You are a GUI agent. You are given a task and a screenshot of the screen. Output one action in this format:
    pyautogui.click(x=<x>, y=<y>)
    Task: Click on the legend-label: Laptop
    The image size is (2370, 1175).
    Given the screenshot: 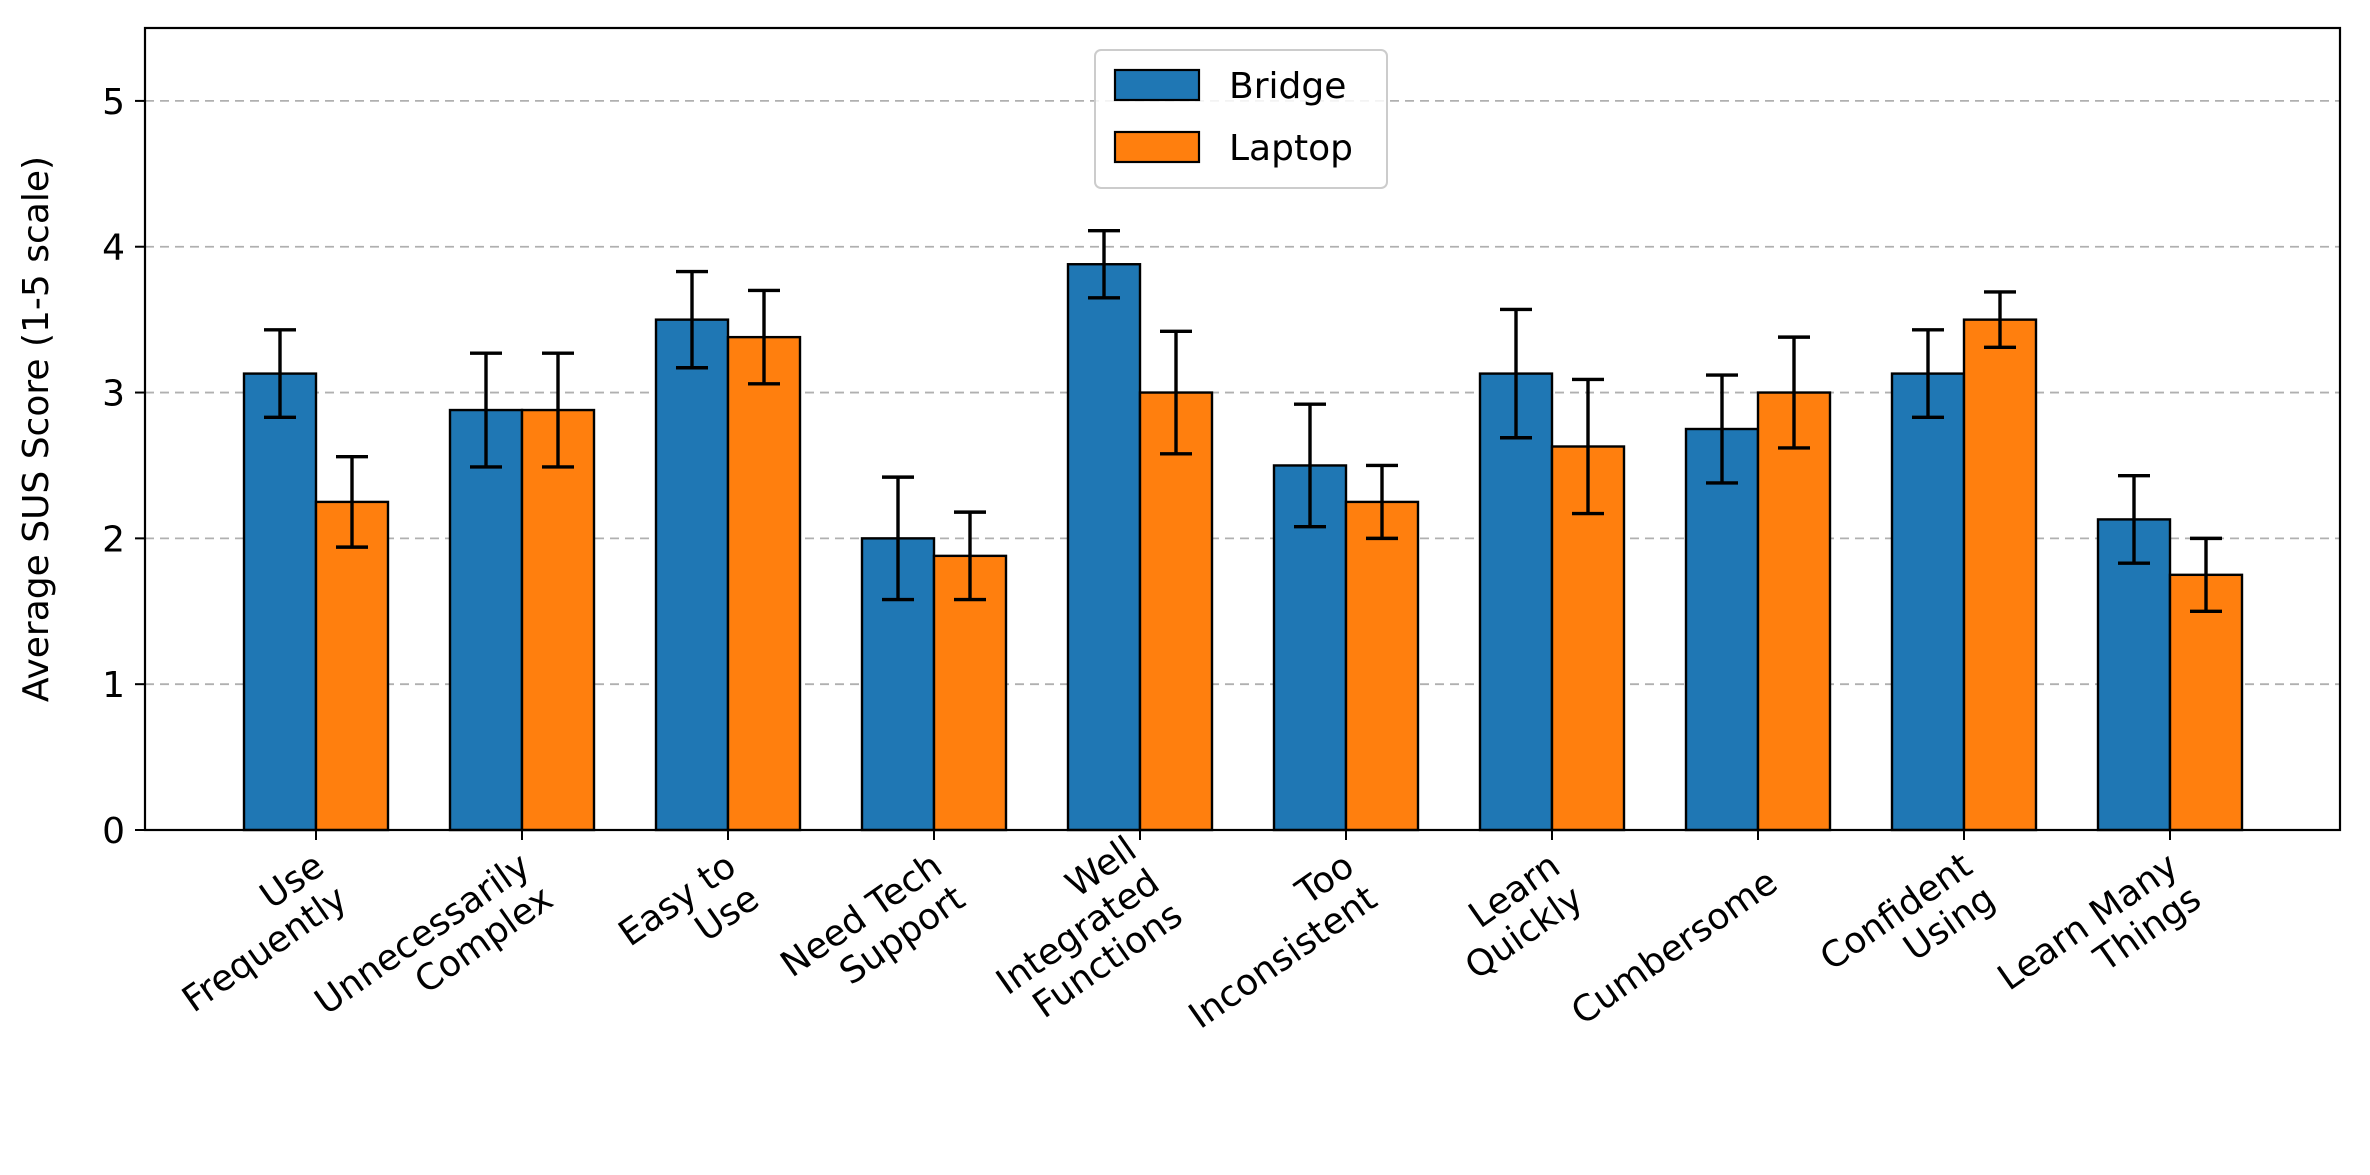 What is the action you would take?
    pyautogui.click(x=1291, y=148)
    